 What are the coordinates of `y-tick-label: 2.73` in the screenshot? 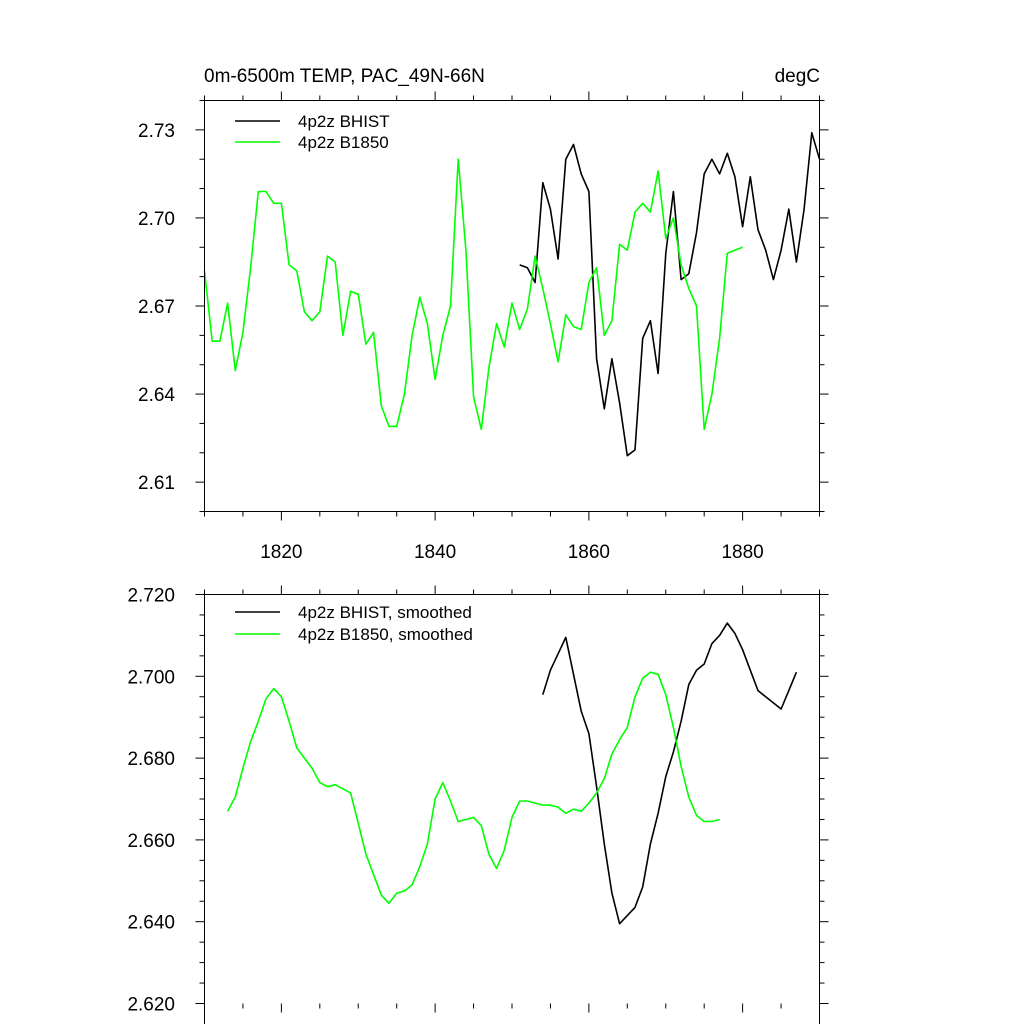 It's located at (156, 131).